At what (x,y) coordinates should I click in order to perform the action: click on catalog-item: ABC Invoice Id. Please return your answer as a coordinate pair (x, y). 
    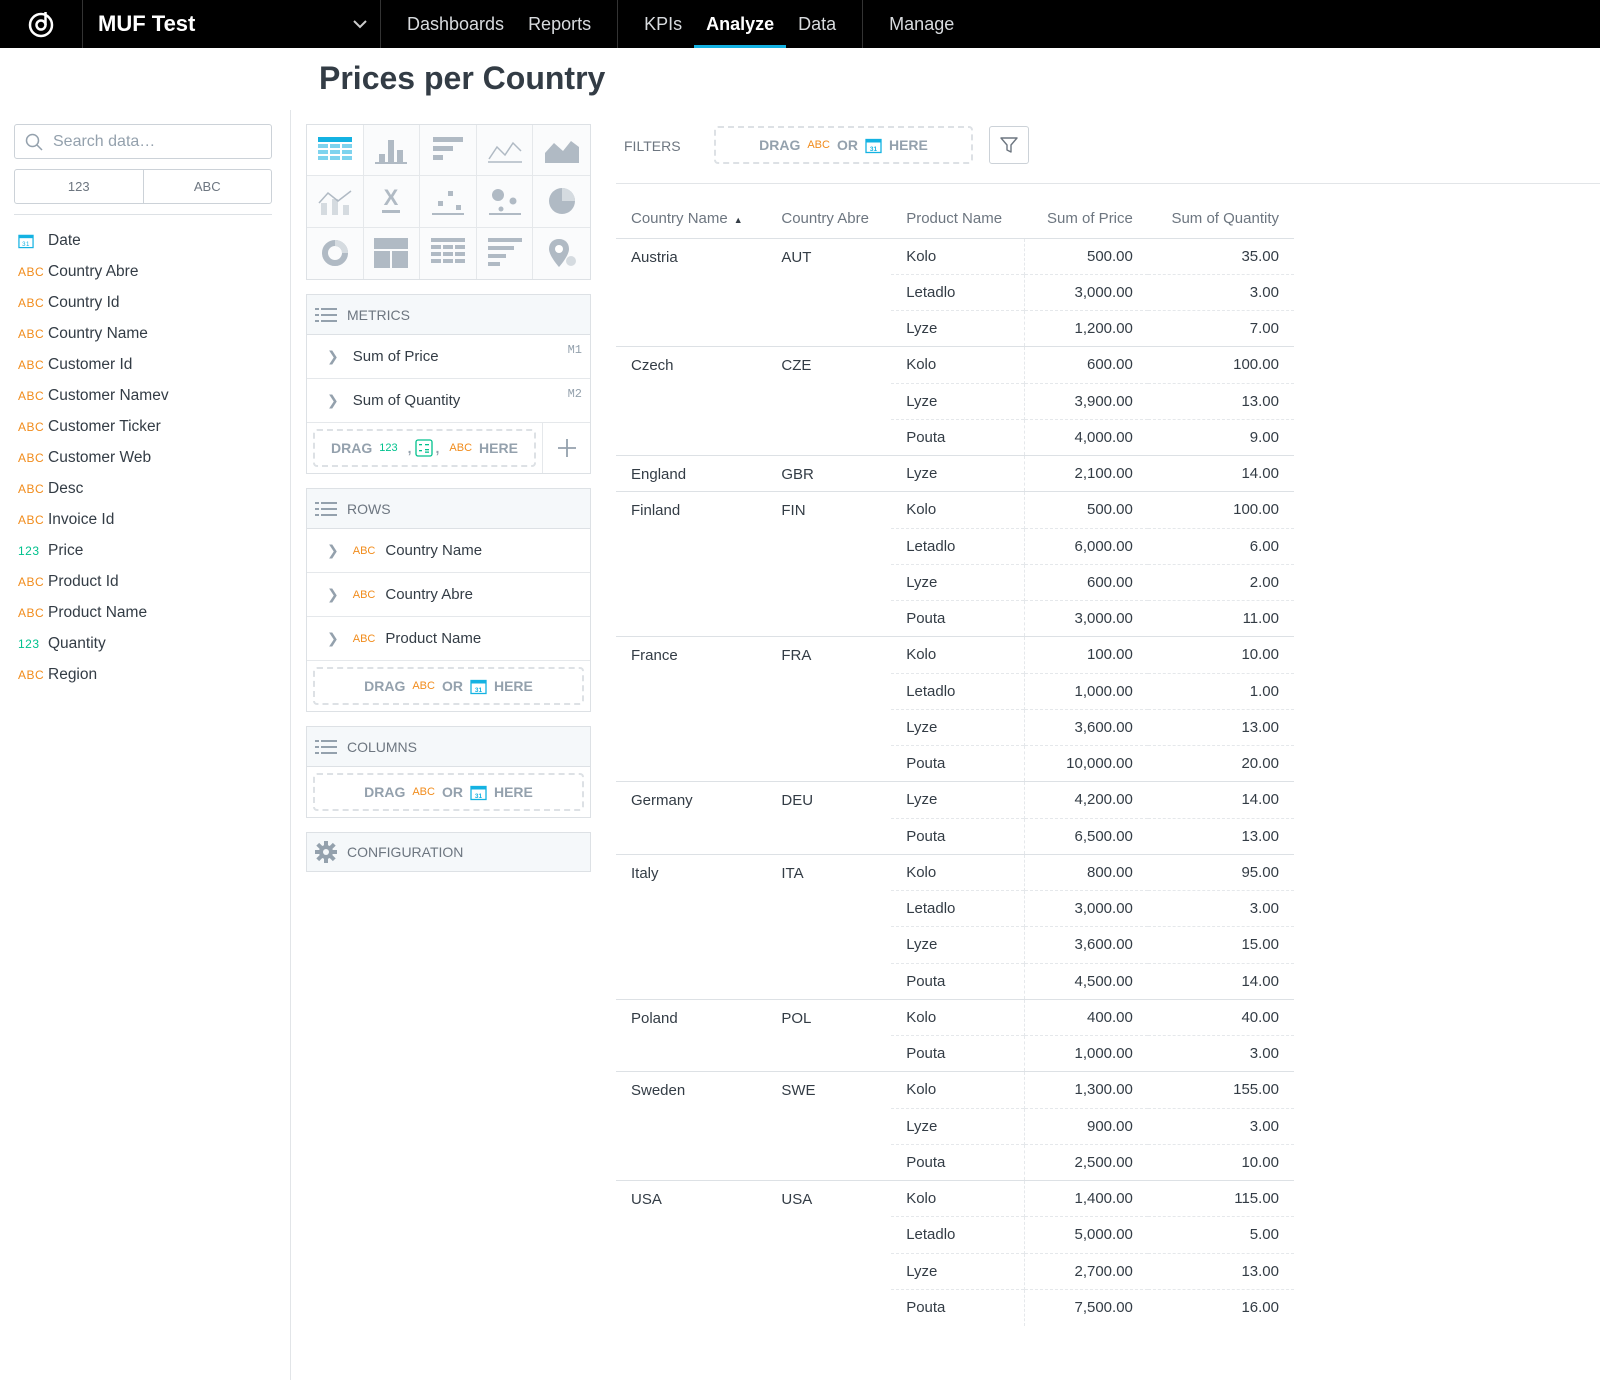
    Looking at the image, I should click on (148, 519).